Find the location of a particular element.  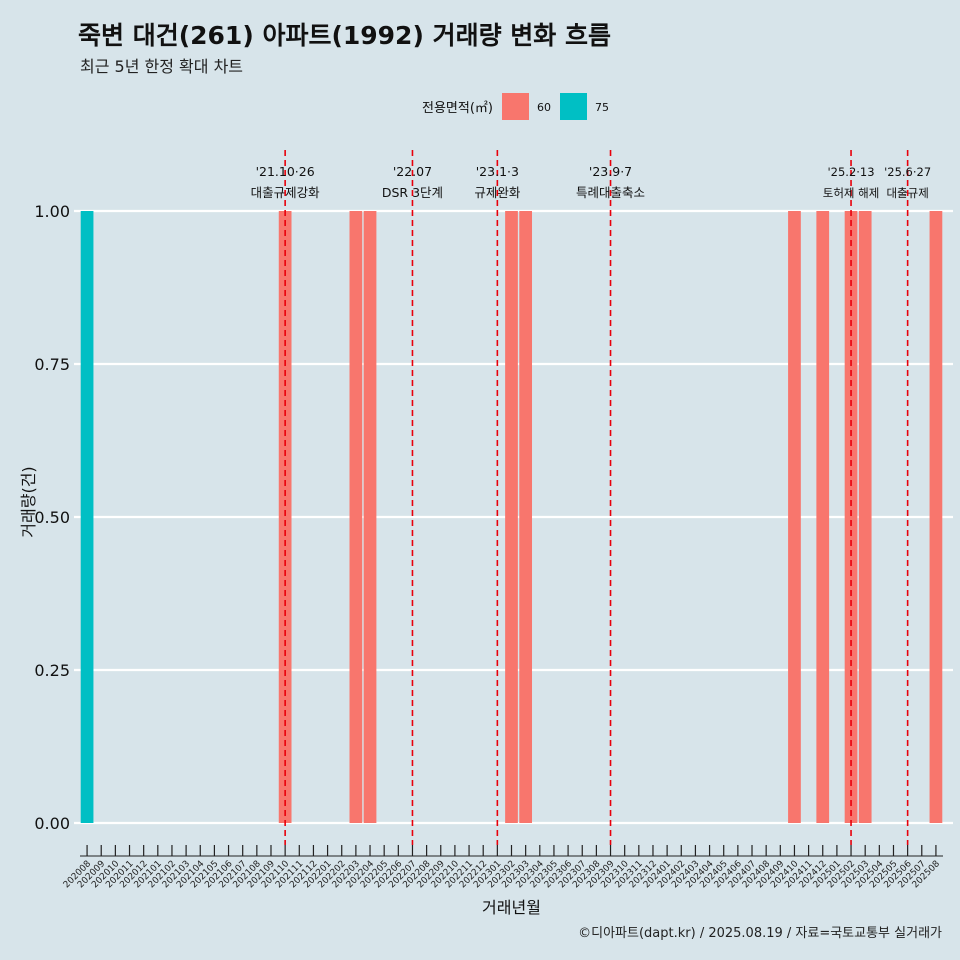

legend-label-60: 60 is located at coordinates (544, 107).